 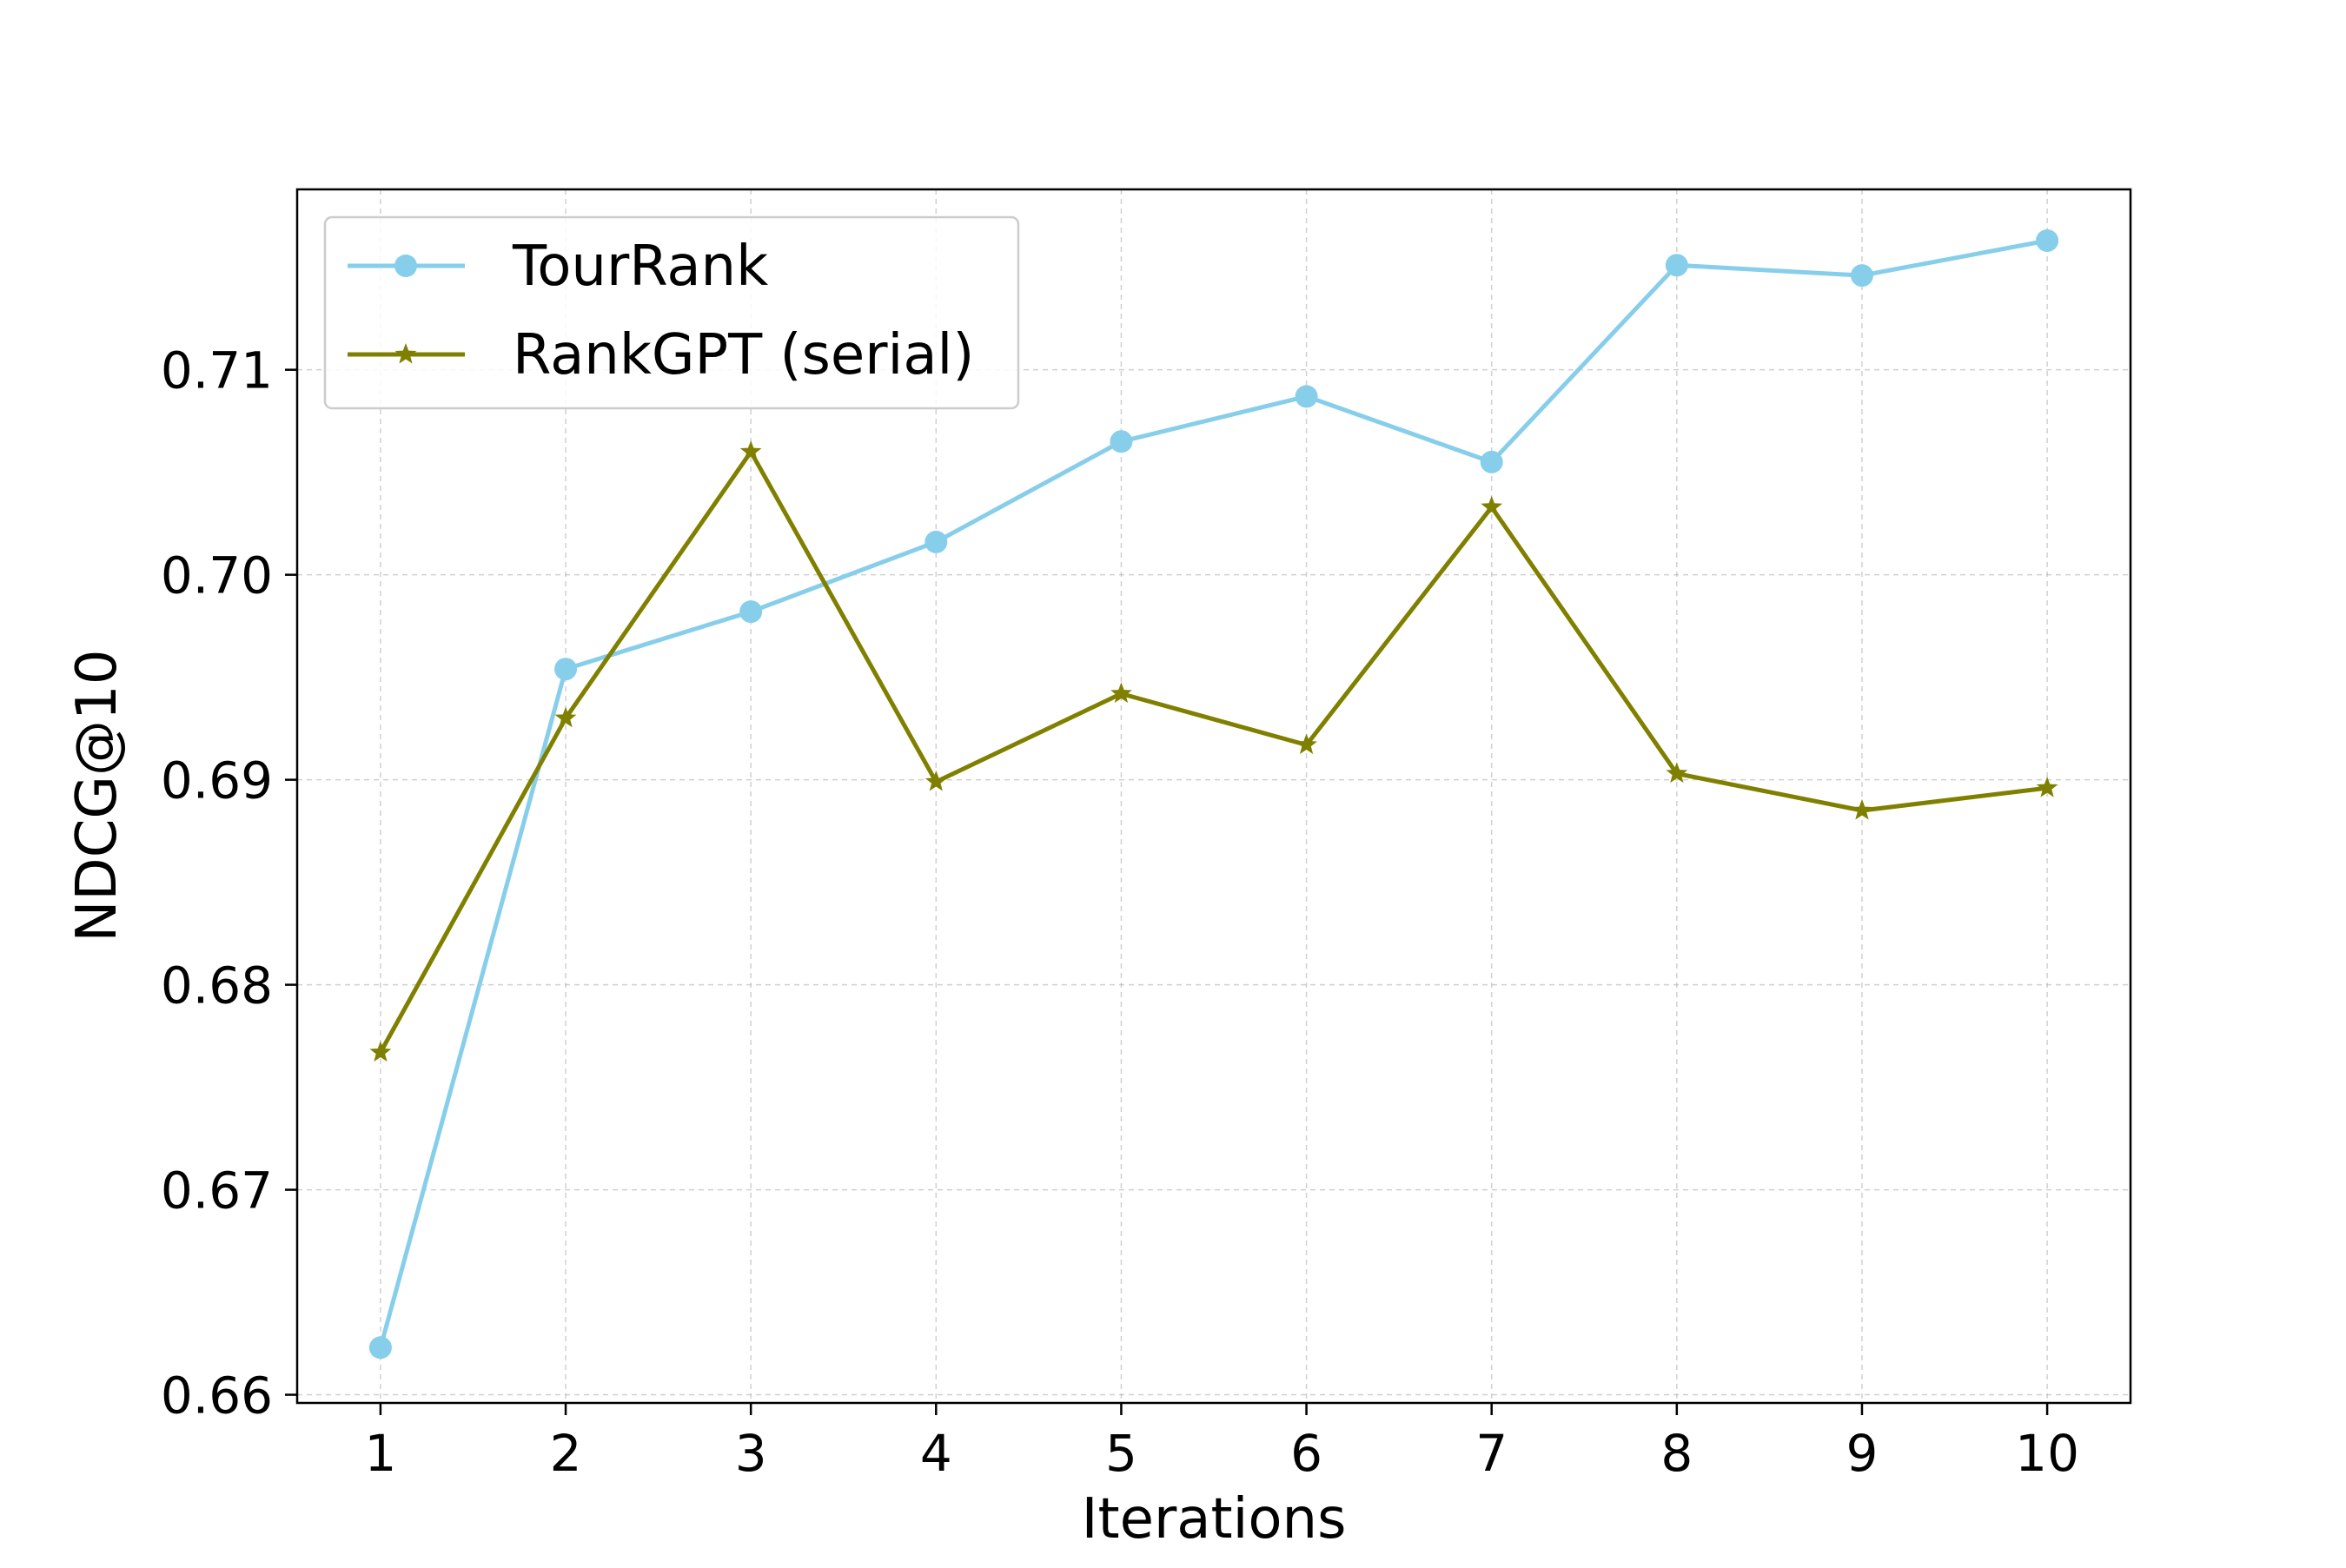 I want to click on legend-box, so click(x=671, y=312).